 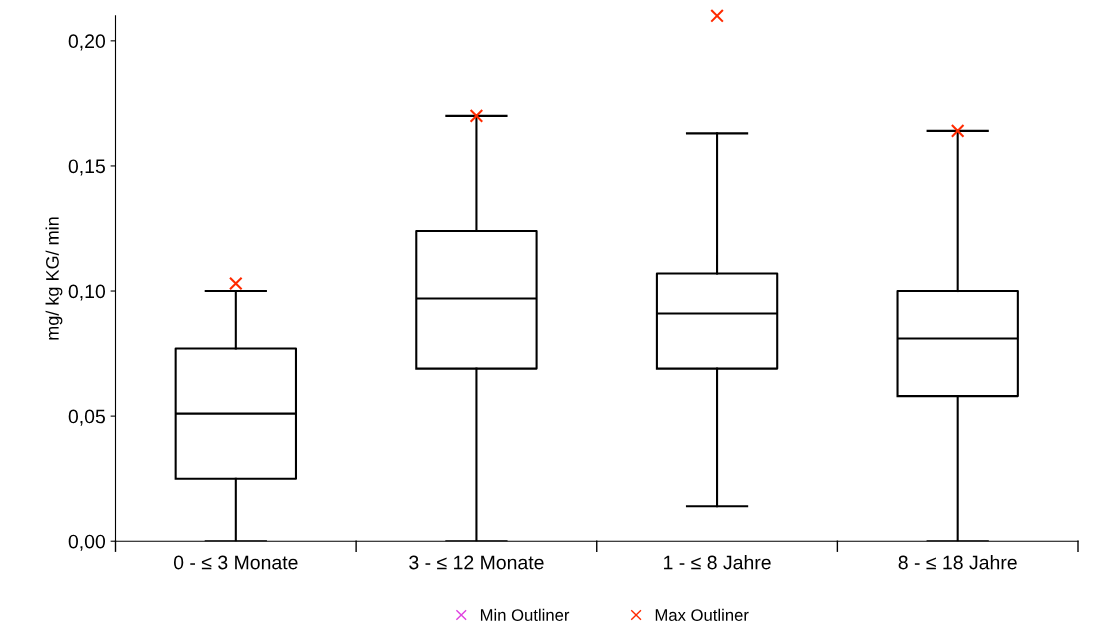 What do you see at coordinates (476, 562) in the screenshot?
I see `x-tick-label: 3 - ≤ 12 Monate` at bounding box center [476, 562].